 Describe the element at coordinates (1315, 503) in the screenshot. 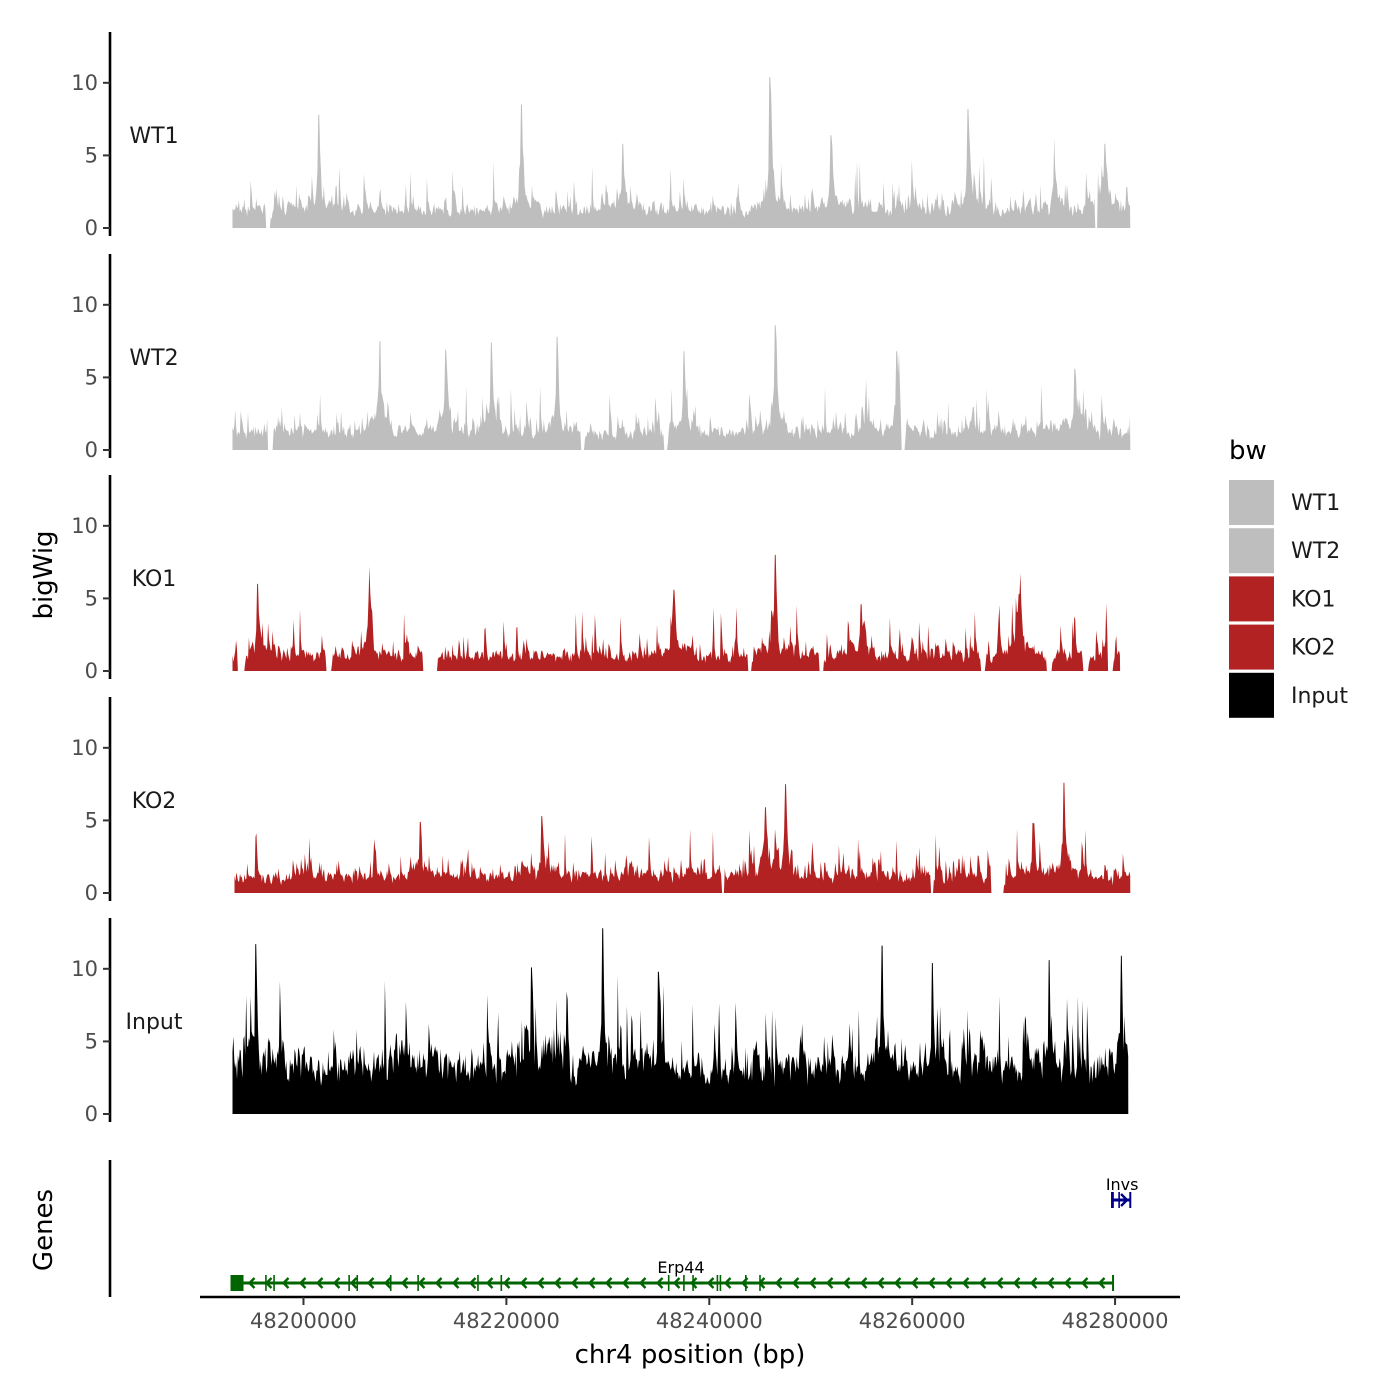

I see `legend-label: WT1` at that location.